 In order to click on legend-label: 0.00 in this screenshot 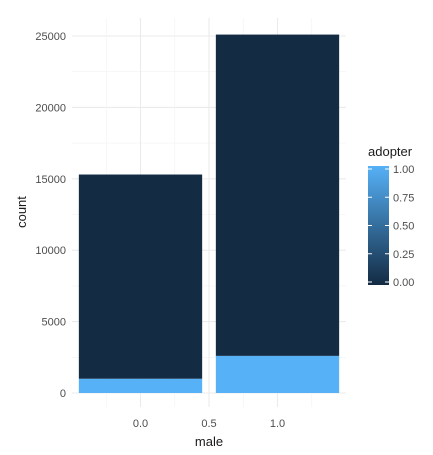, I will do `click(403, 283)`.